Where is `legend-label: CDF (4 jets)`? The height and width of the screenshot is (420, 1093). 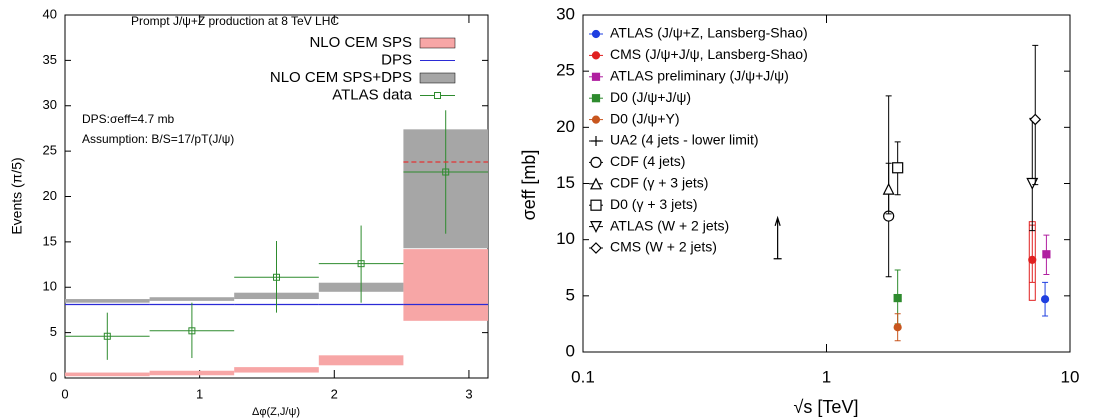 legend-label: CDF (4 jets) is located at coordinates (647, 161).